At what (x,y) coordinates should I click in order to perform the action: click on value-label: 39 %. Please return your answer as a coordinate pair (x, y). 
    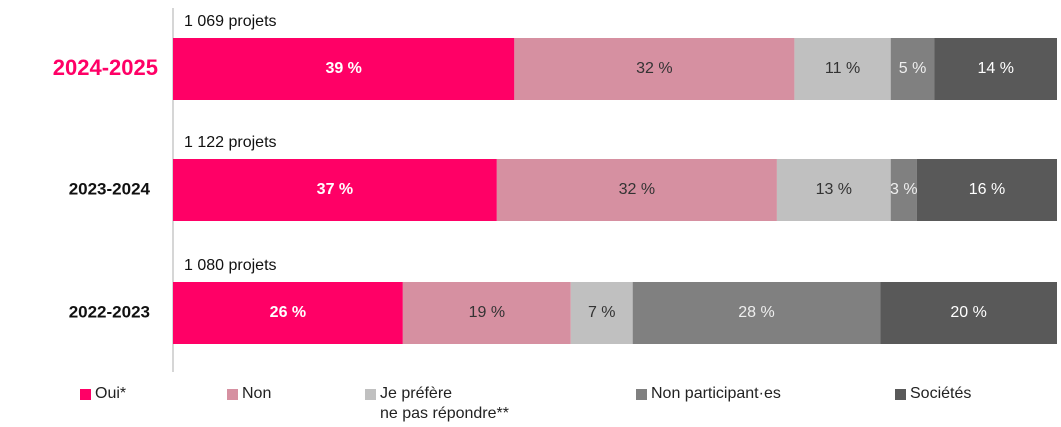
    Looking at the image, I should click on (343, 68).